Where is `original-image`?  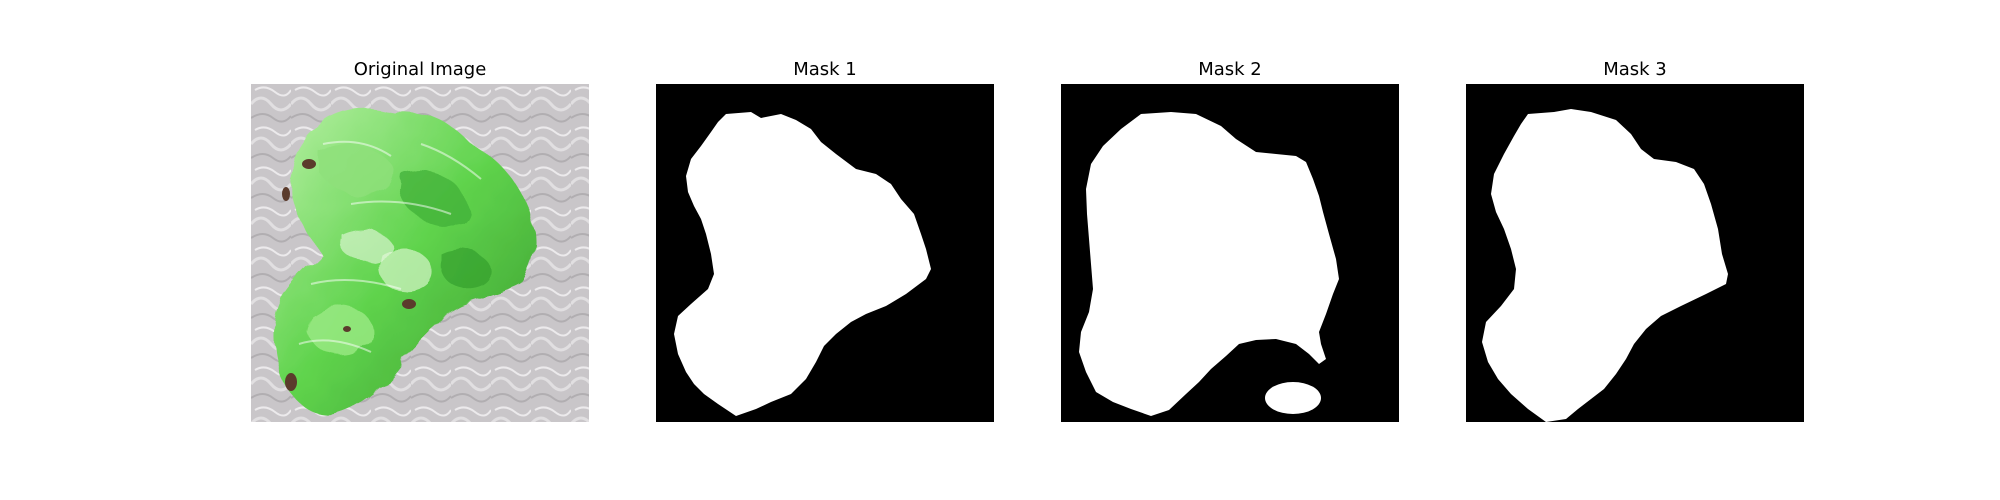 original-image is located at coordinates (420, 253).